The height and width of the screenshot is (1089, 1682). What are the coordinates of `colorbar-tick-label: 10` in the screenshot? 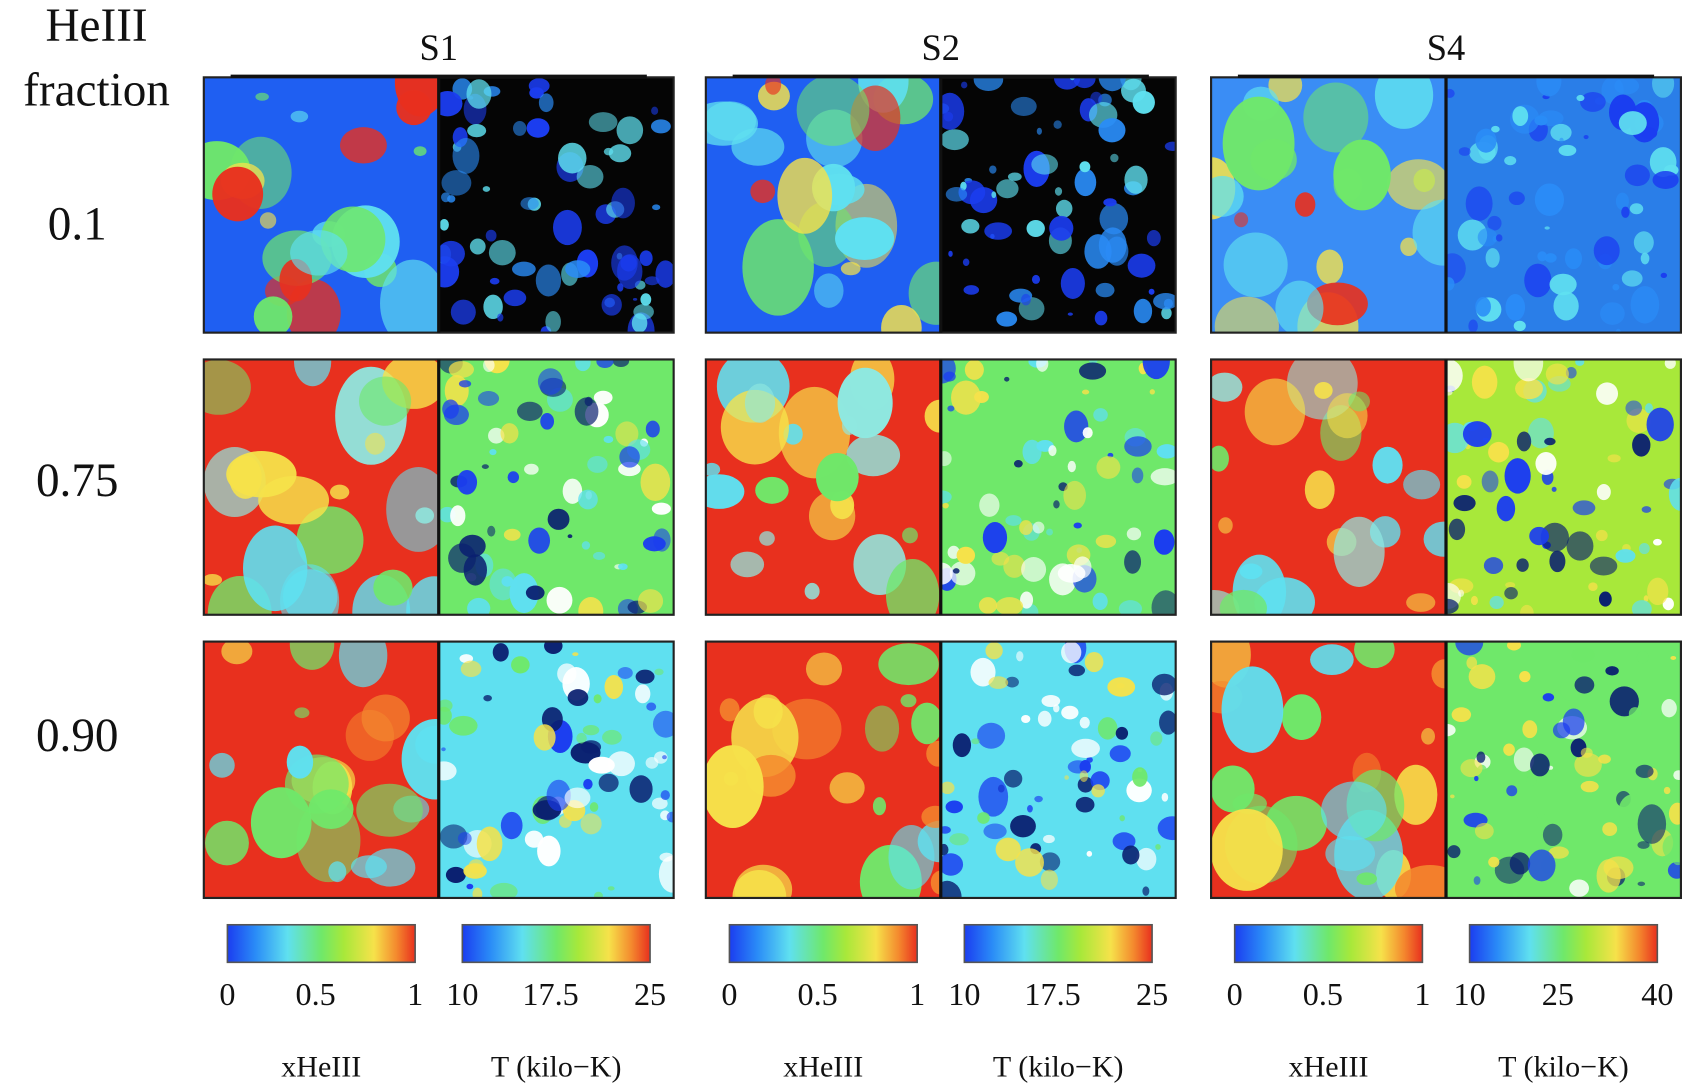 It's located at (462, 994).